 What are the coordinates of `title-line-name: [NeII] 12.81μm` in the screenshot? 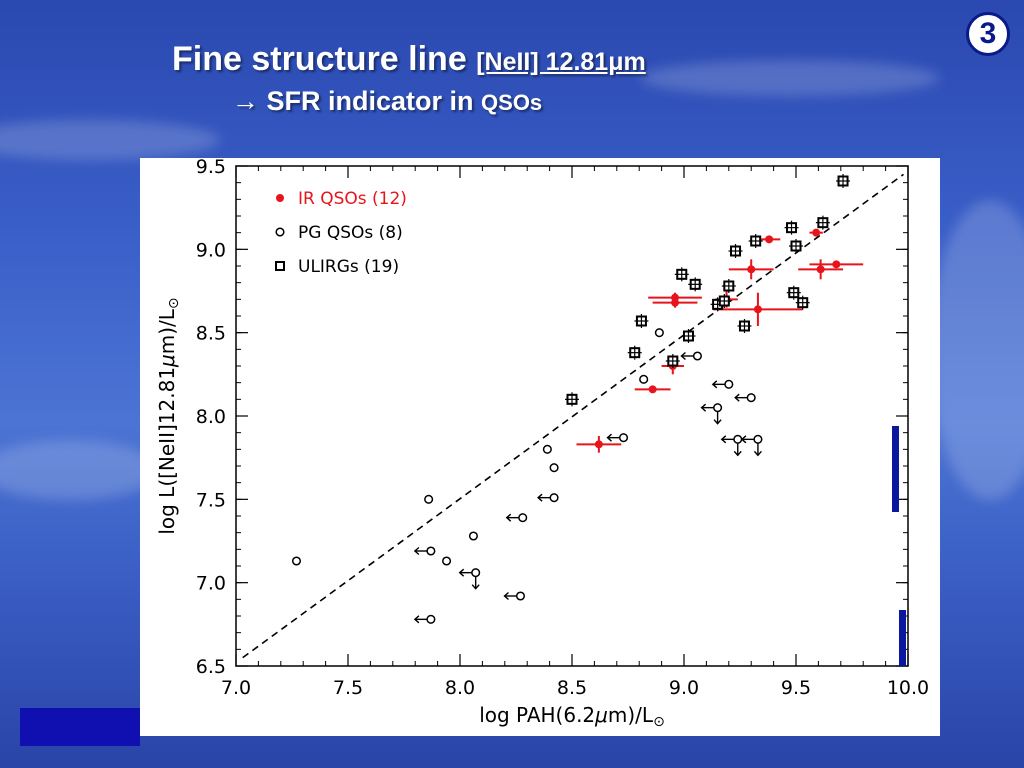 It's located at (561, 62).